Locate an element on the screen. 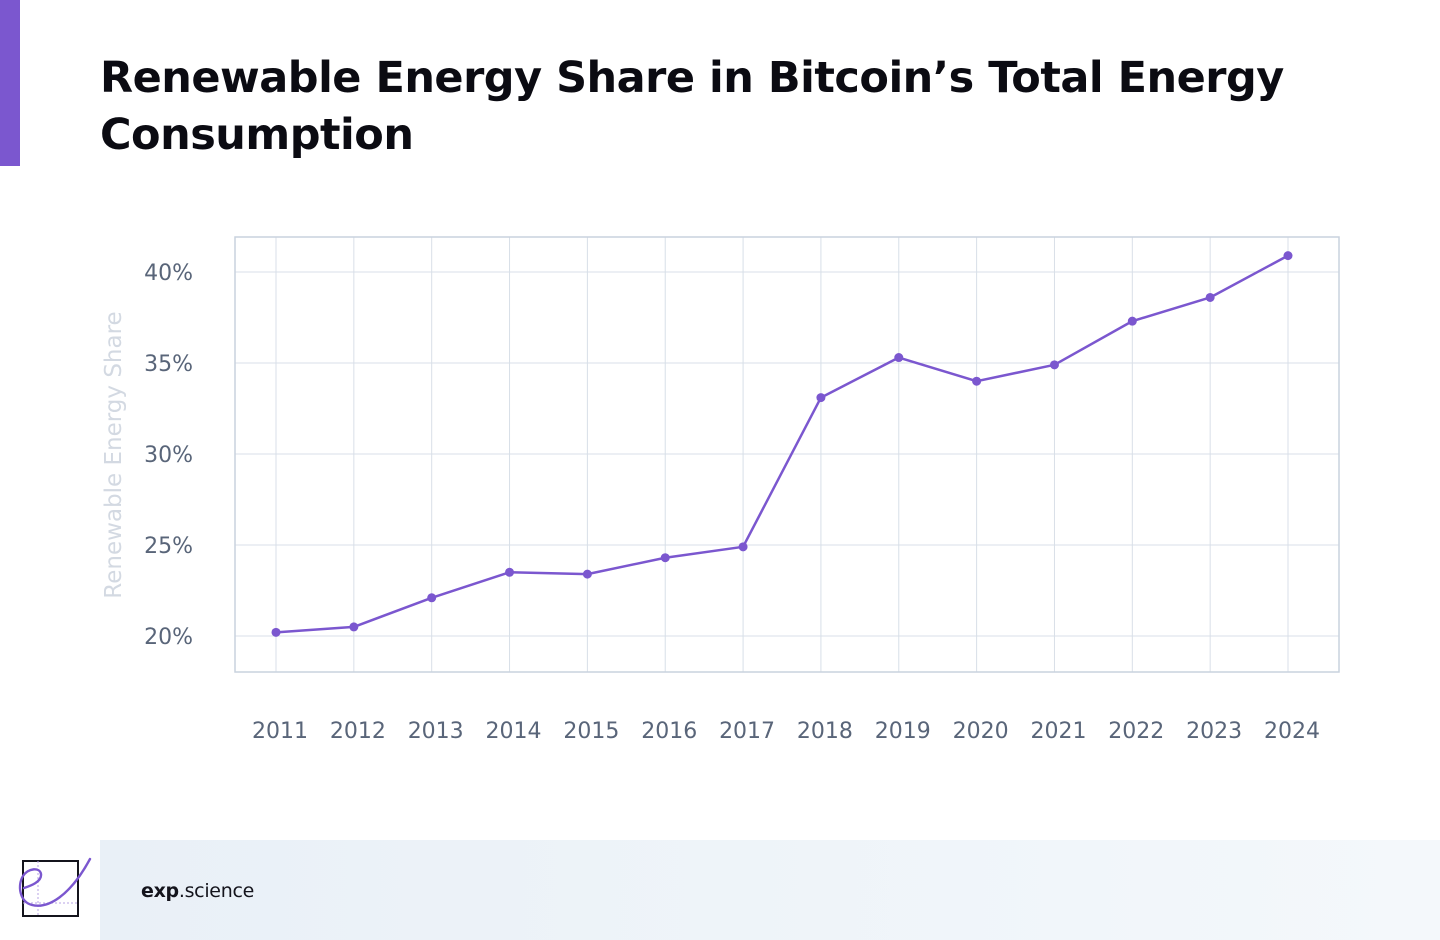 This screenshot has width=1440, height=940. data-point-2014 is located at coordinates (510, 572).